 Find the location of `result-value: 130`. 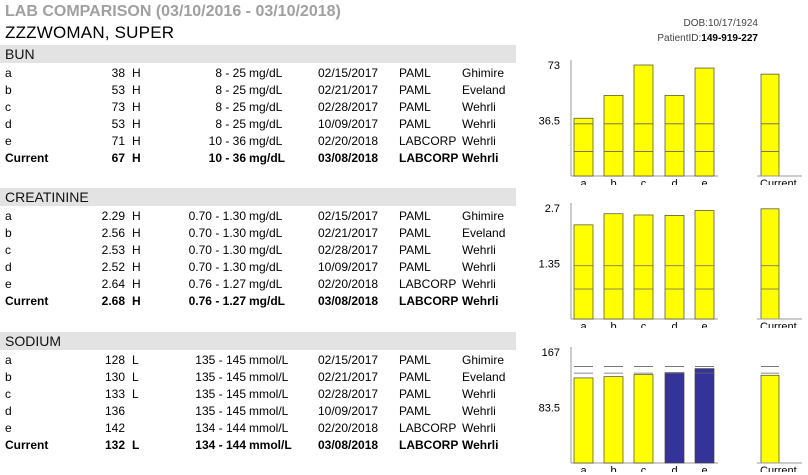

result-value: 130 is located at coordinates (114, 377).